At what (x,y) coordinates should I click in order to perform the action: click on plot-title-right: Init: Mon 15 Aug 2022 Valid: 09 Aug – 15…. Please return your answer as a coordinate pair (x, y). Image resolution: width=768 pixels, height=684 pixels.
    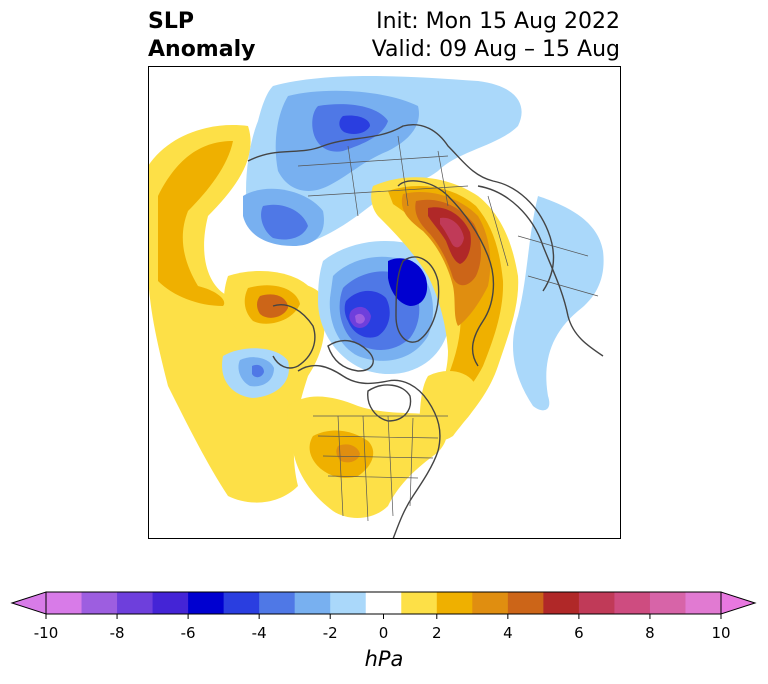
    Looking at the image, I should click on (496, 36).